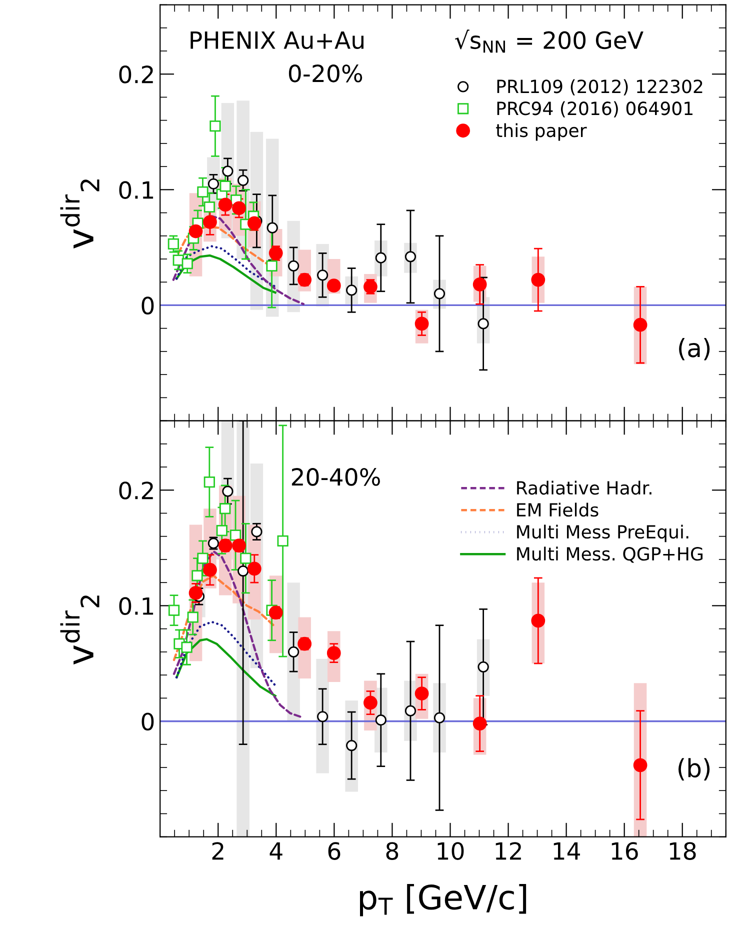  Describe the element at coordinates (694, 349) in the screenshot. I see `annotation: (a)` at that location.